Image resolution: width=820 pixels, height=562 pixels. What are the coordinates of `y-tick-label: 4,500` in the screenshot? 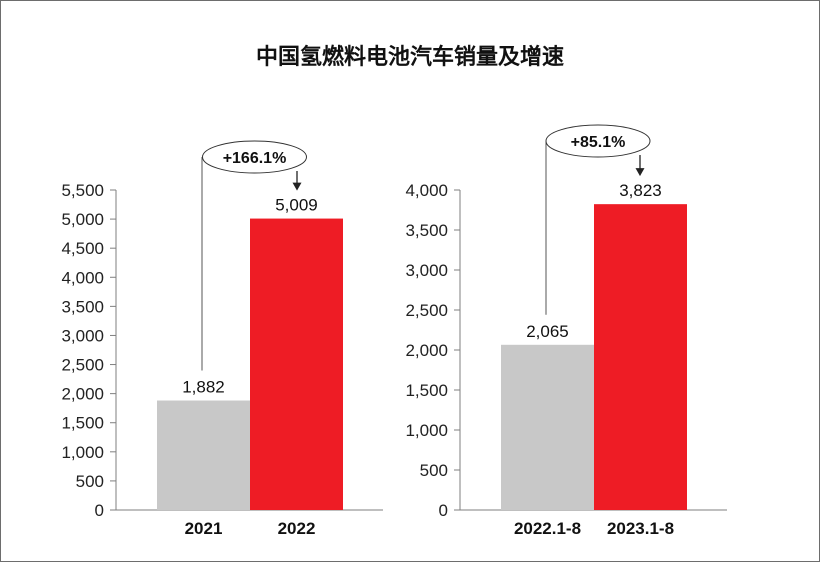 It's located at (82, 248).